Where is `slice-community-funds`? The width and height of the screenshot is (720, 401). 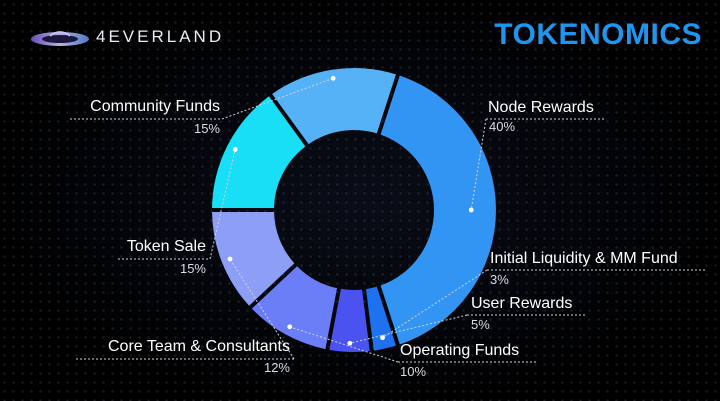
slice-community-funds is located at coordinates (334, 106).